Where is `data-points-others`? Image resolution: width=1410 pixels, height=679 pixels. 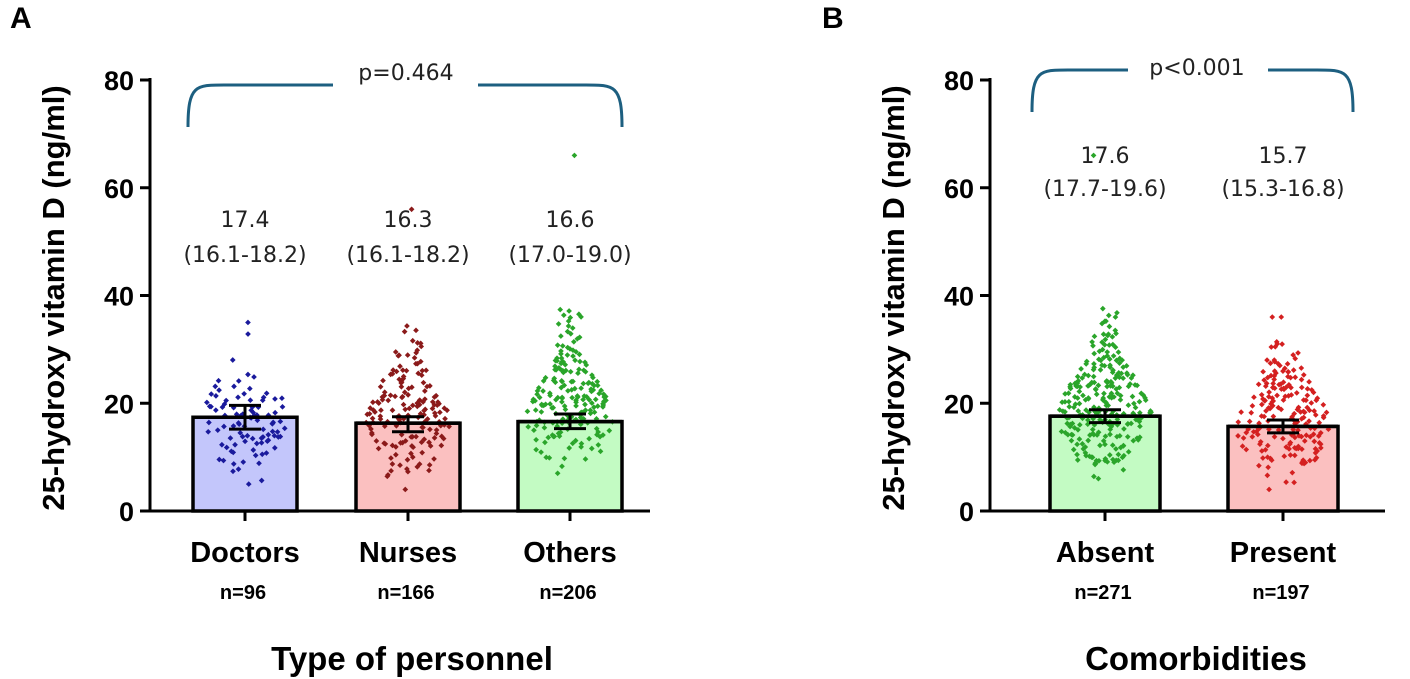
data-points-others is located at coordinates (570, 314).